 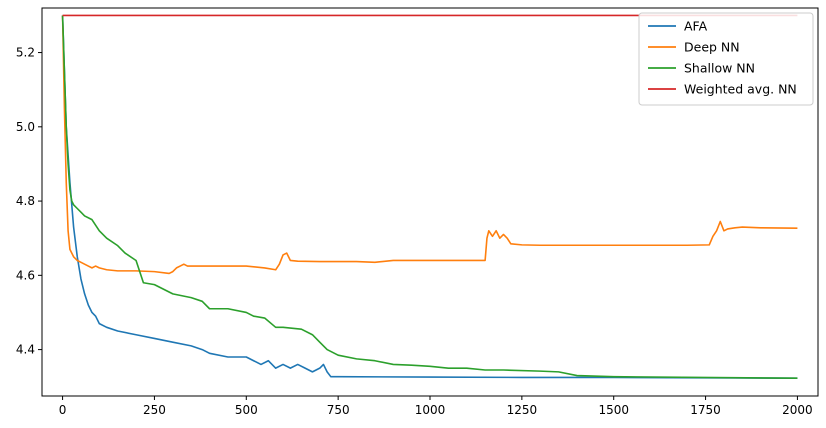 I want to click on y-tick-label: 5.0, so click(x=25, y=127).